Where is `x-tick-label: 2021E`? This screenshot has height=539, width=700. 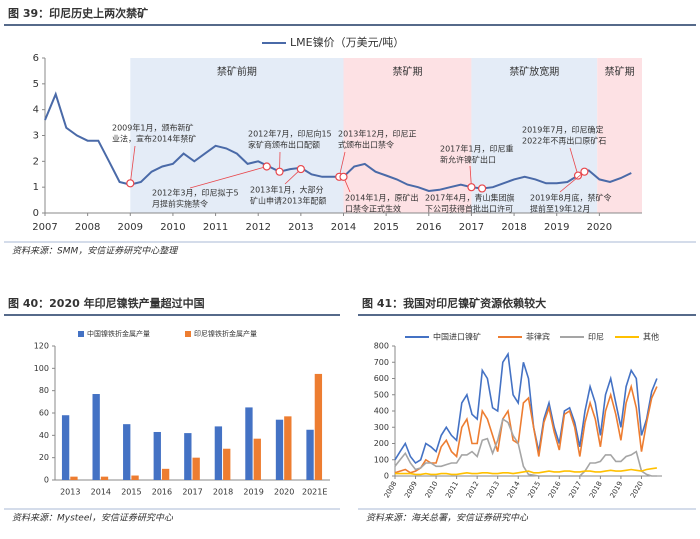
x-tick-label: 2021E is located at coordinates (314, 492).